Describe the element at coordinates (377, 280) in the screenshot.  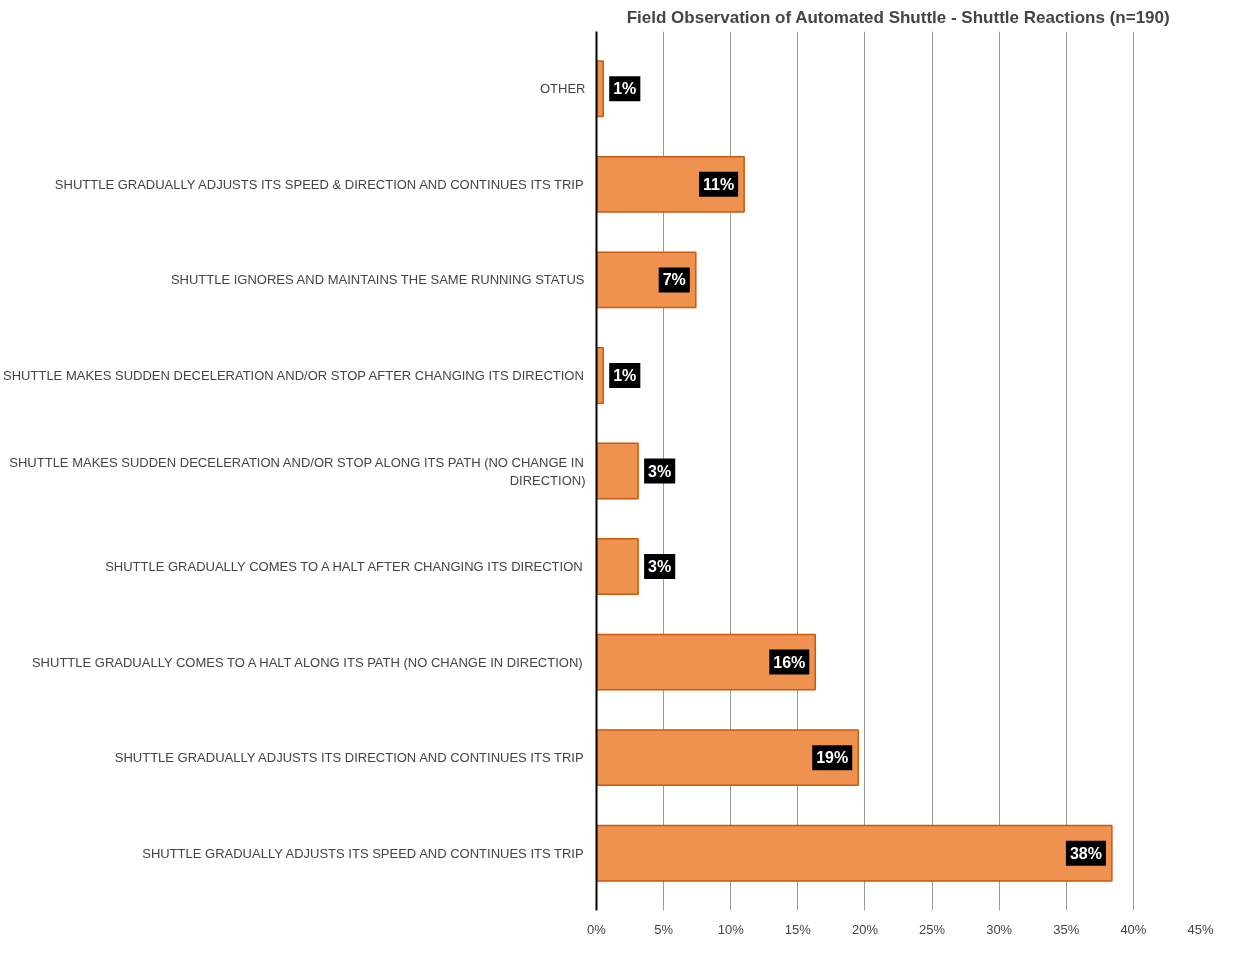
I see `y-tick-label: SHUTTLE IGNORES AND MAINTAINS THE SAME RUNNING STATUS` at that location.